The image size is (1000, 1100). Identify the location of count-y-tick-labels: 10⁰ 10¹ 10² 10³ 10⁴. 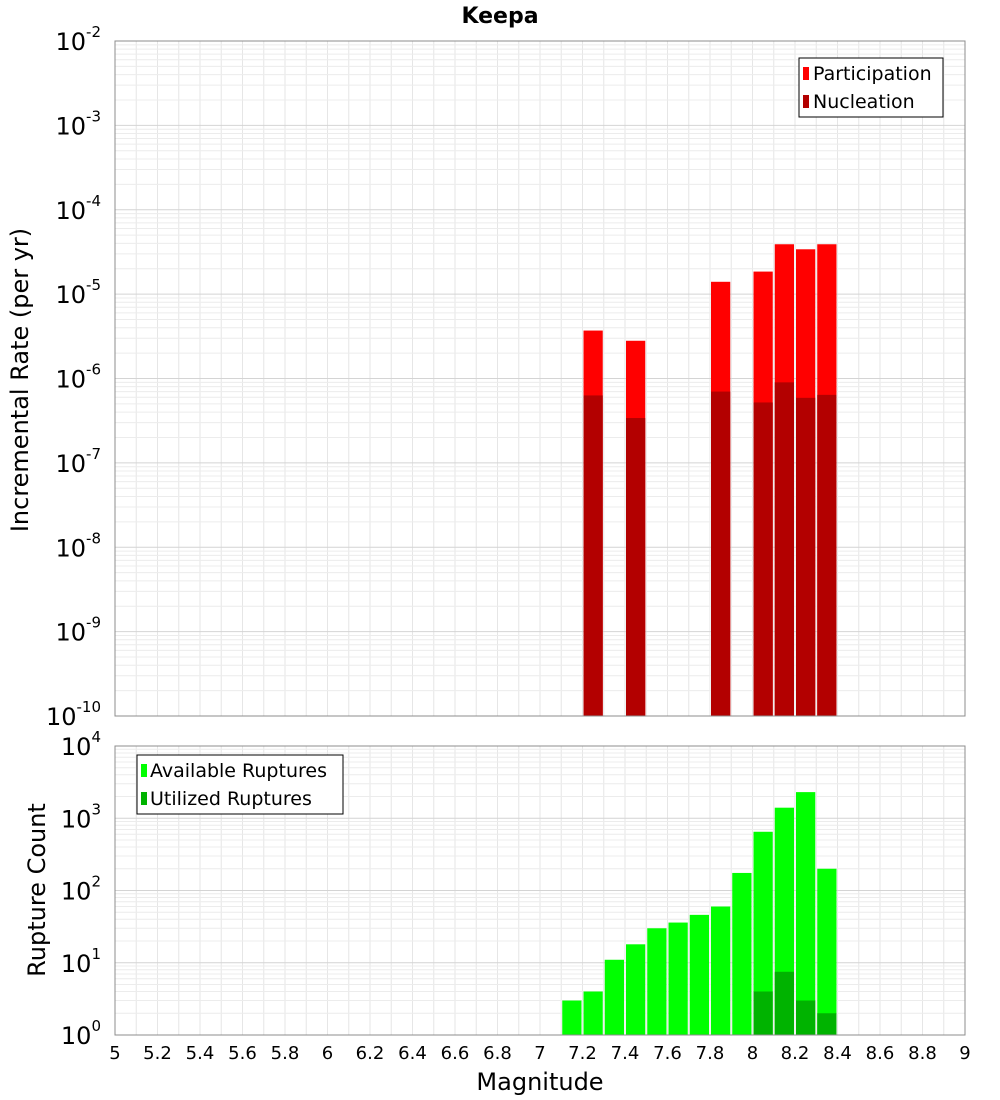
(81, 889).